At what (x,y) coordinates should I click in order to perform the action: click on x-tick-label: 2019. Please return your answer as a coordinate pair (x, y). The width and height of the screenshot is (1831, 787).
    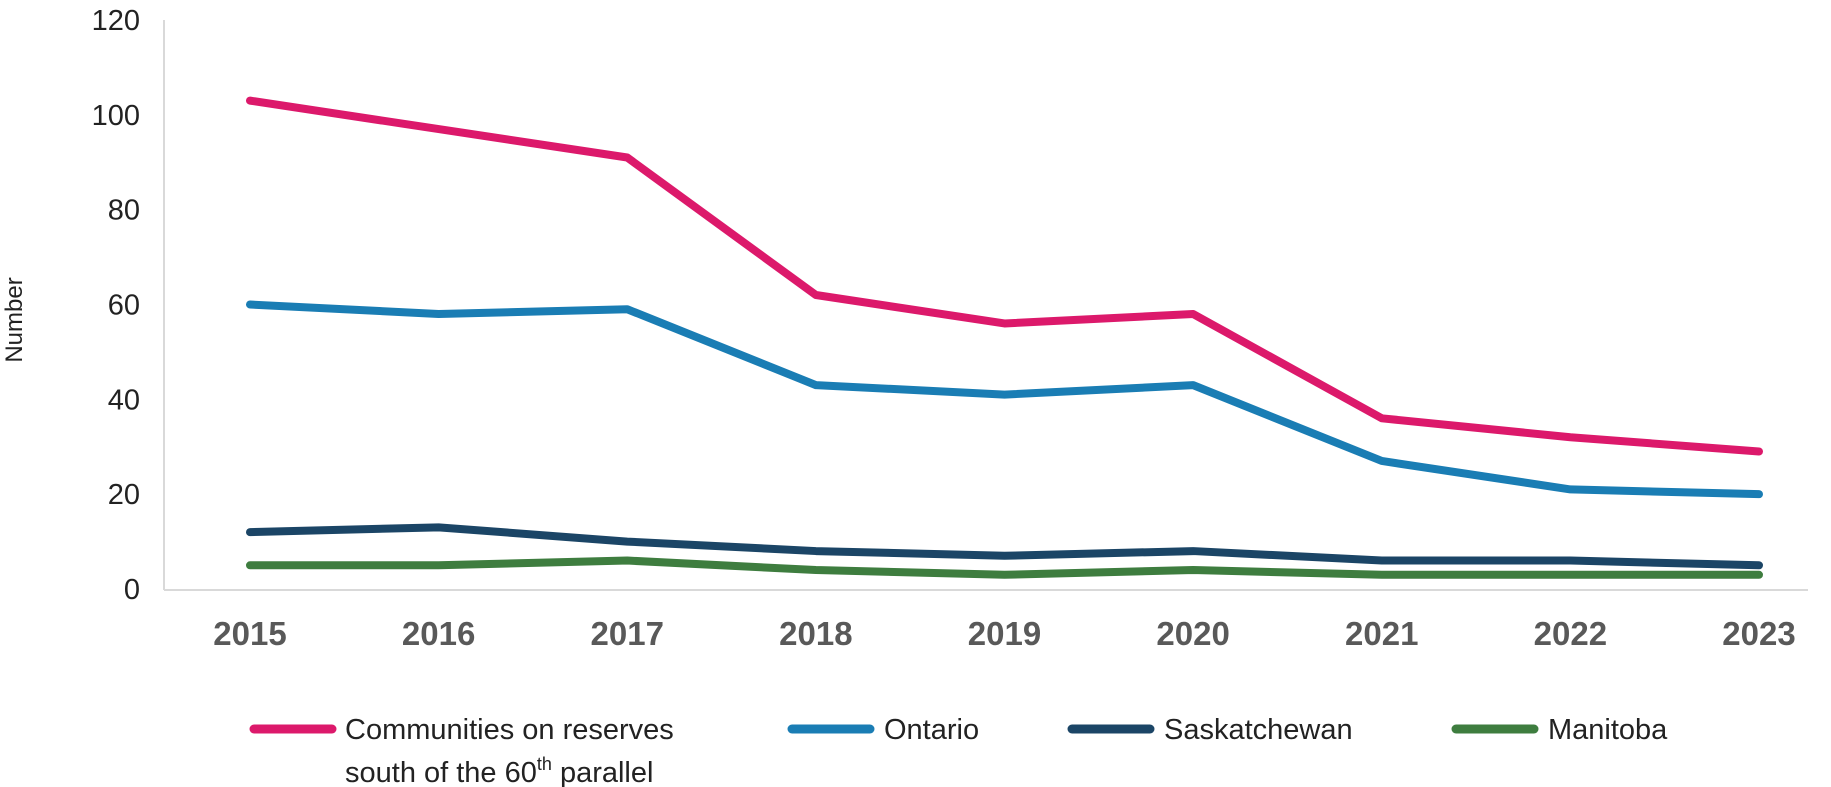
    Looking at the image, I should click on (1004, 633).